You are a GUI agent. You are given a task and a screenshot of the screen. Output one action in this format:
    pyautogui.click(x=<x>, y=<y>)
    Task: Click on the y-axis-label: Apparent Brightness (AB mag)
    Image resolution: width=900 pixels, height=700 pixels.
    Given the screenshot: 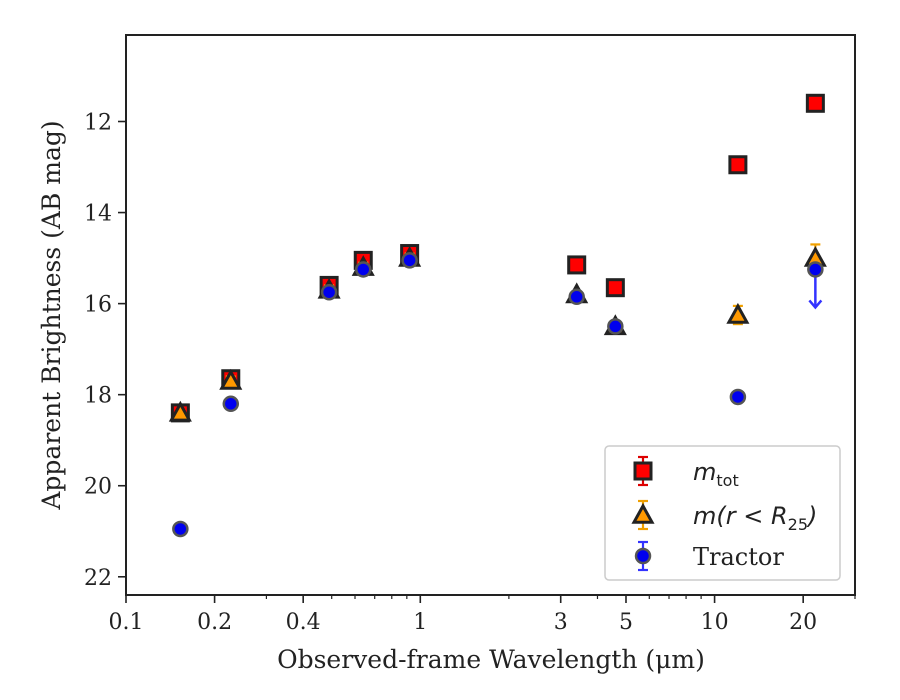 What is the action you would take?
    pyautogui.click(x=51, y=315)
    